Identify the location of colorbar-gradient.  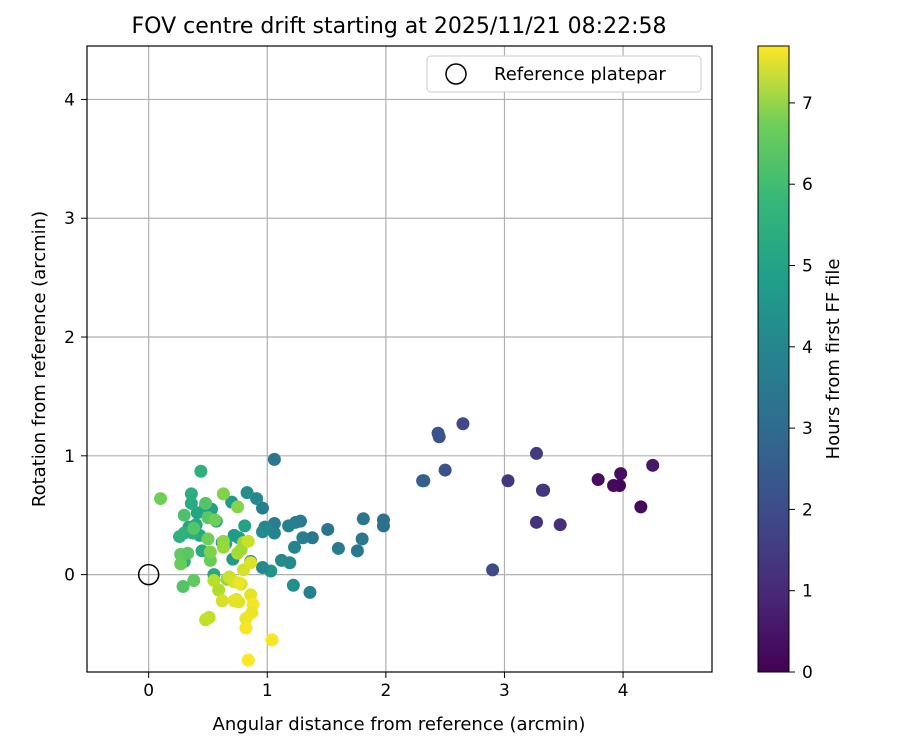
(773, 359).